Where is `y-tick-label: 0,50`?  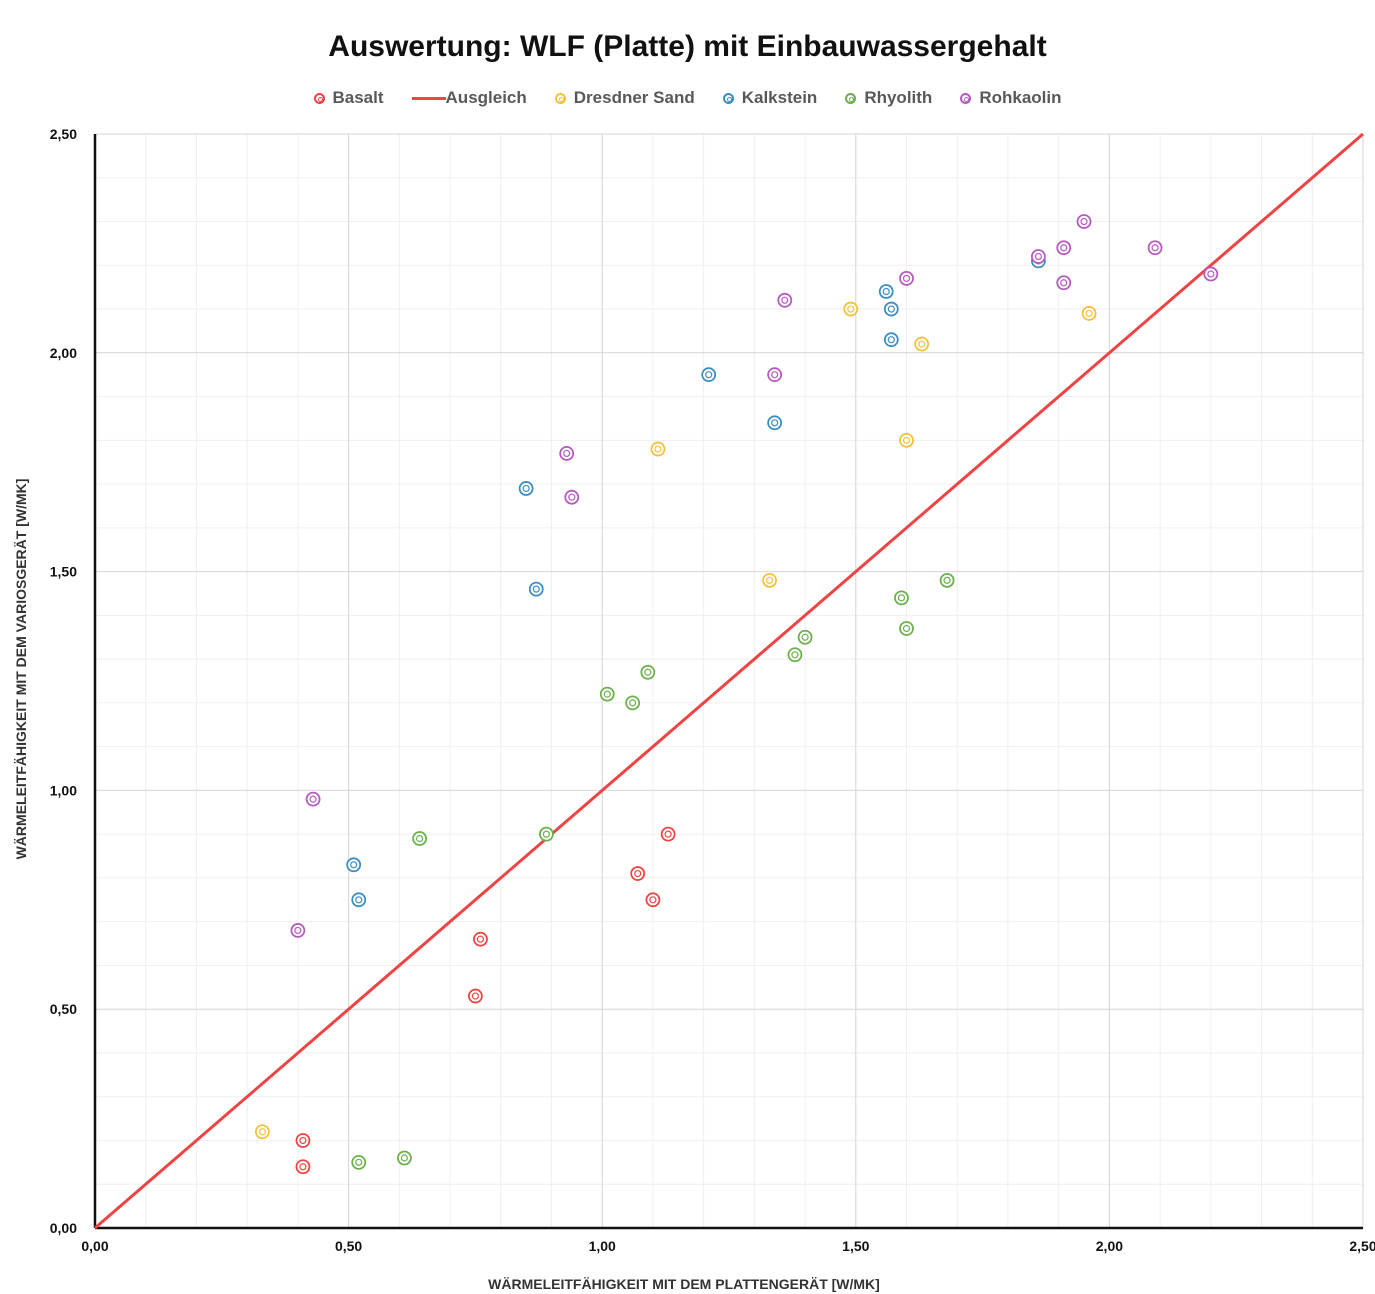 y-tick-label: 0,50 is located at coordinates (63, 1009).